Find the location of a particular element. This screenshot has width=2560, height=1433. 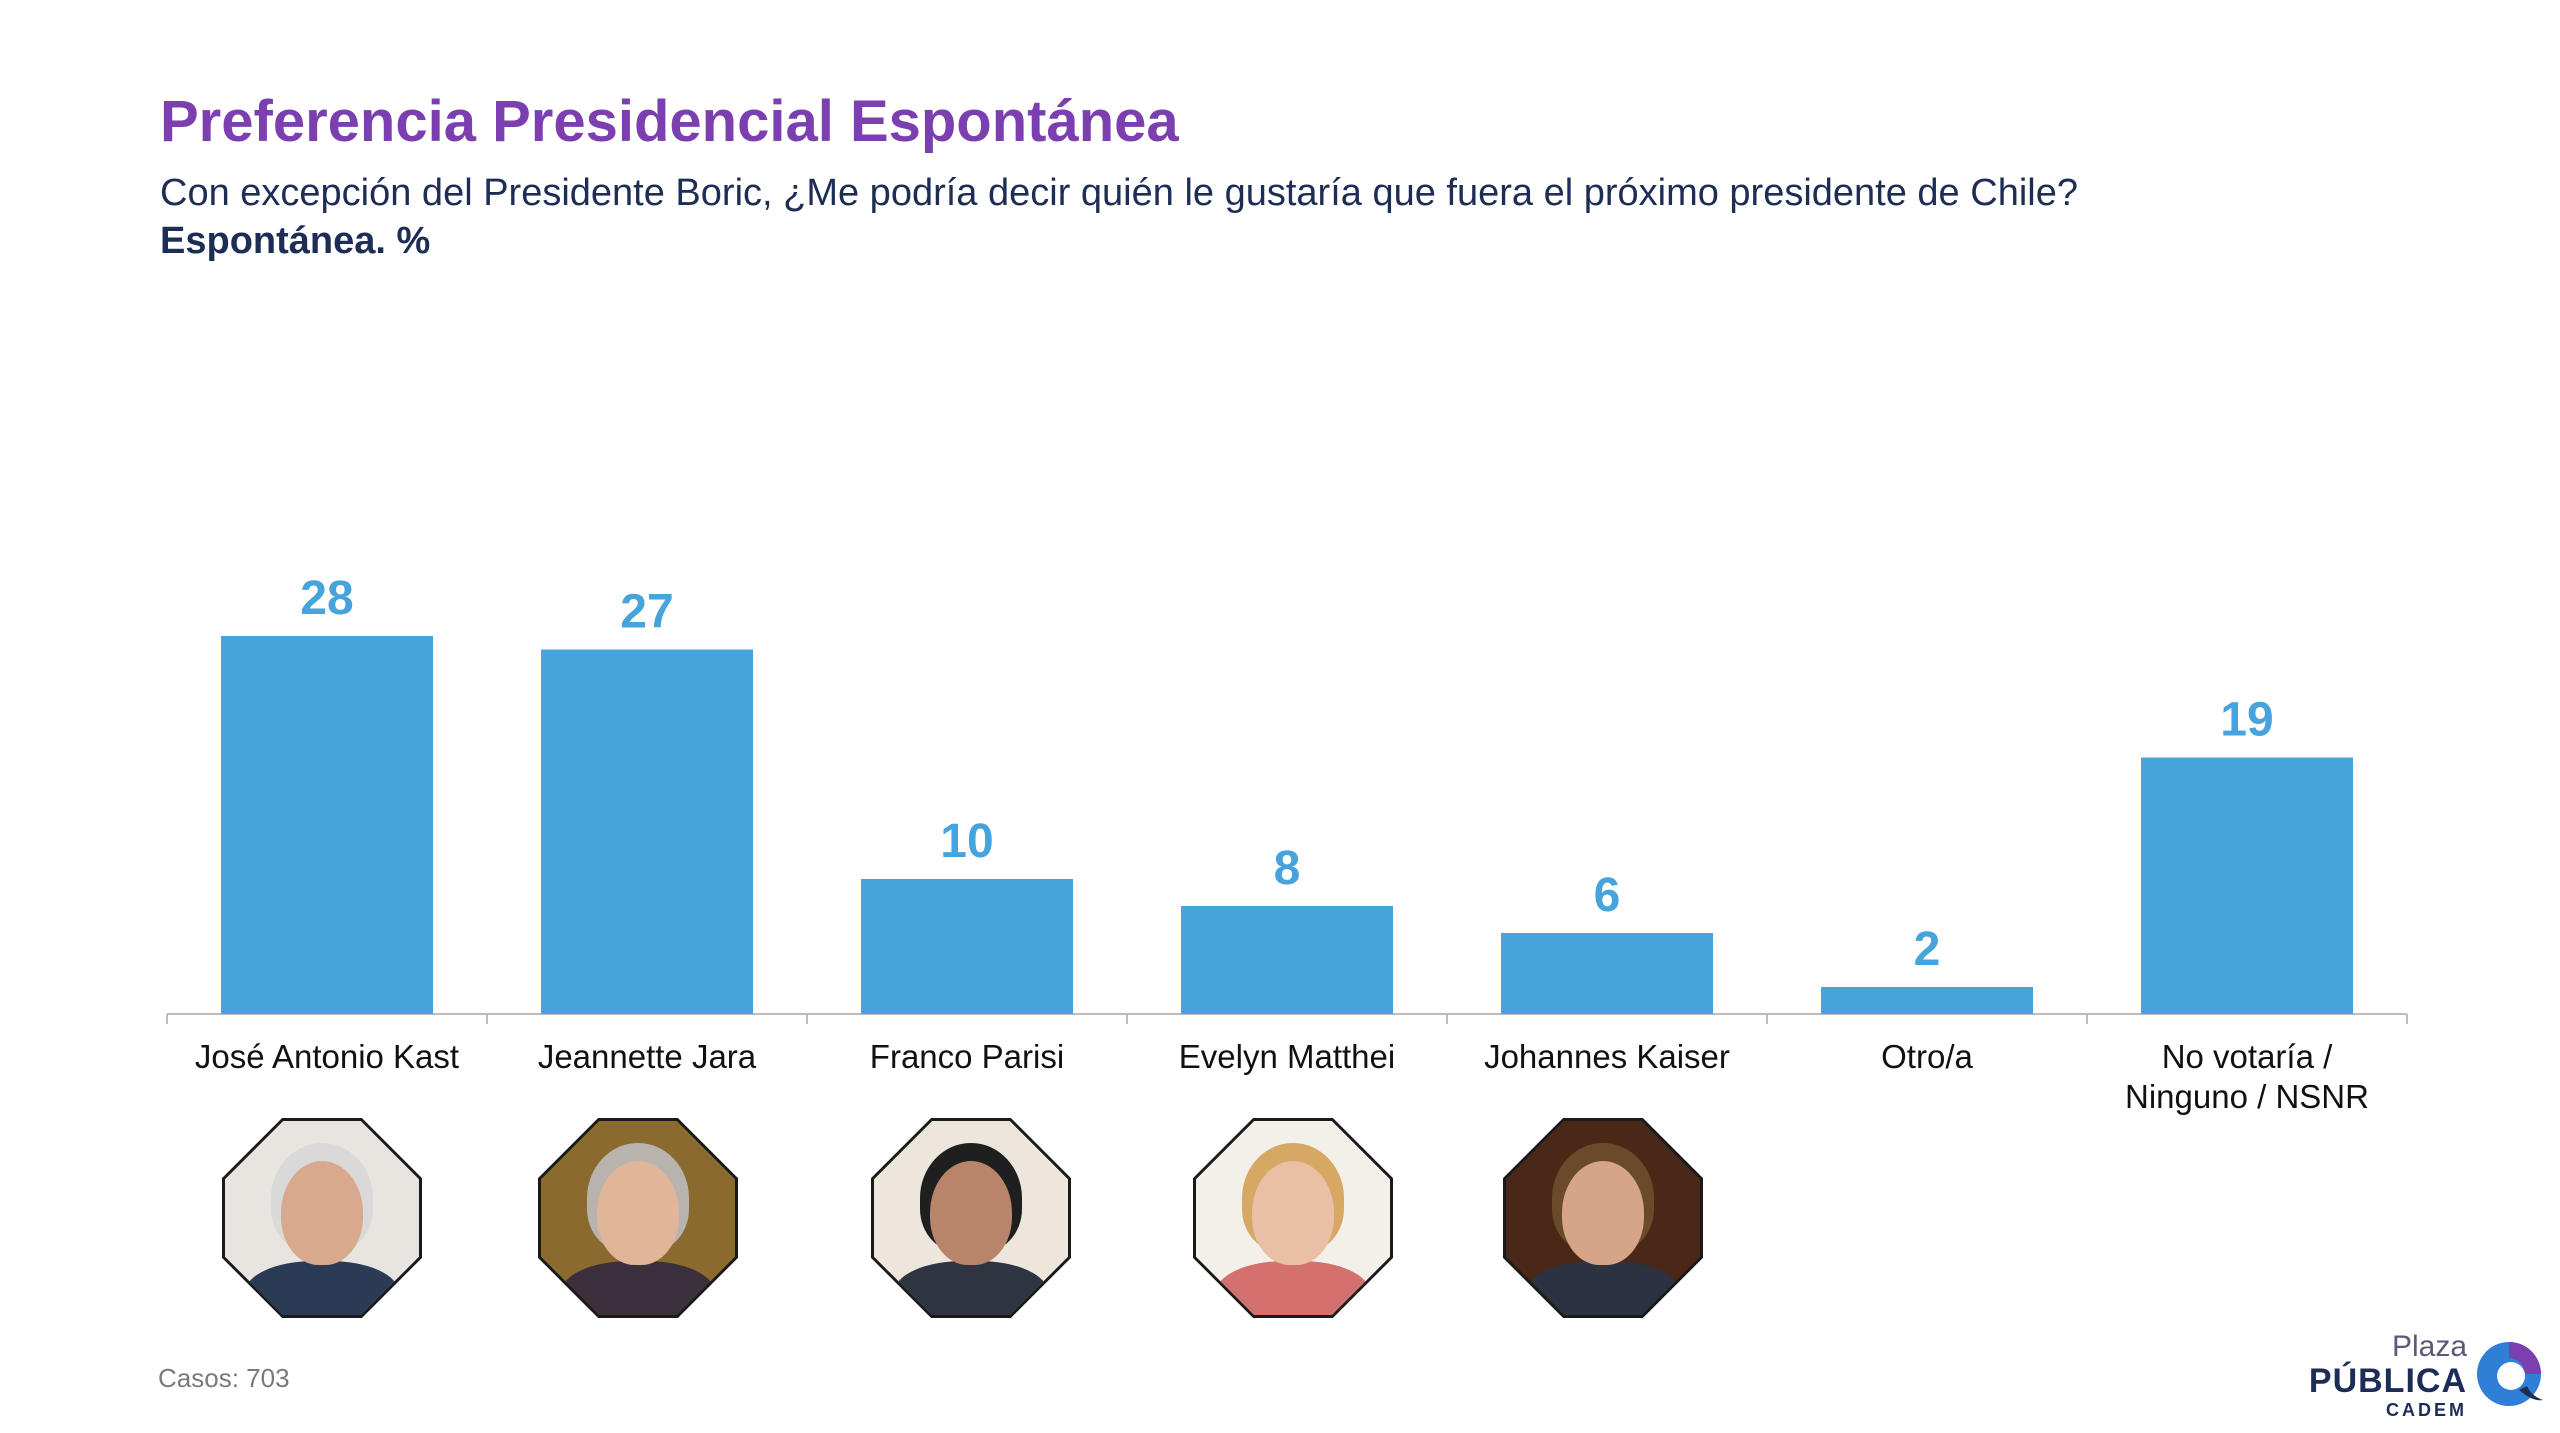

category-label: No votaría / is located at coordinates (2247, 1056).